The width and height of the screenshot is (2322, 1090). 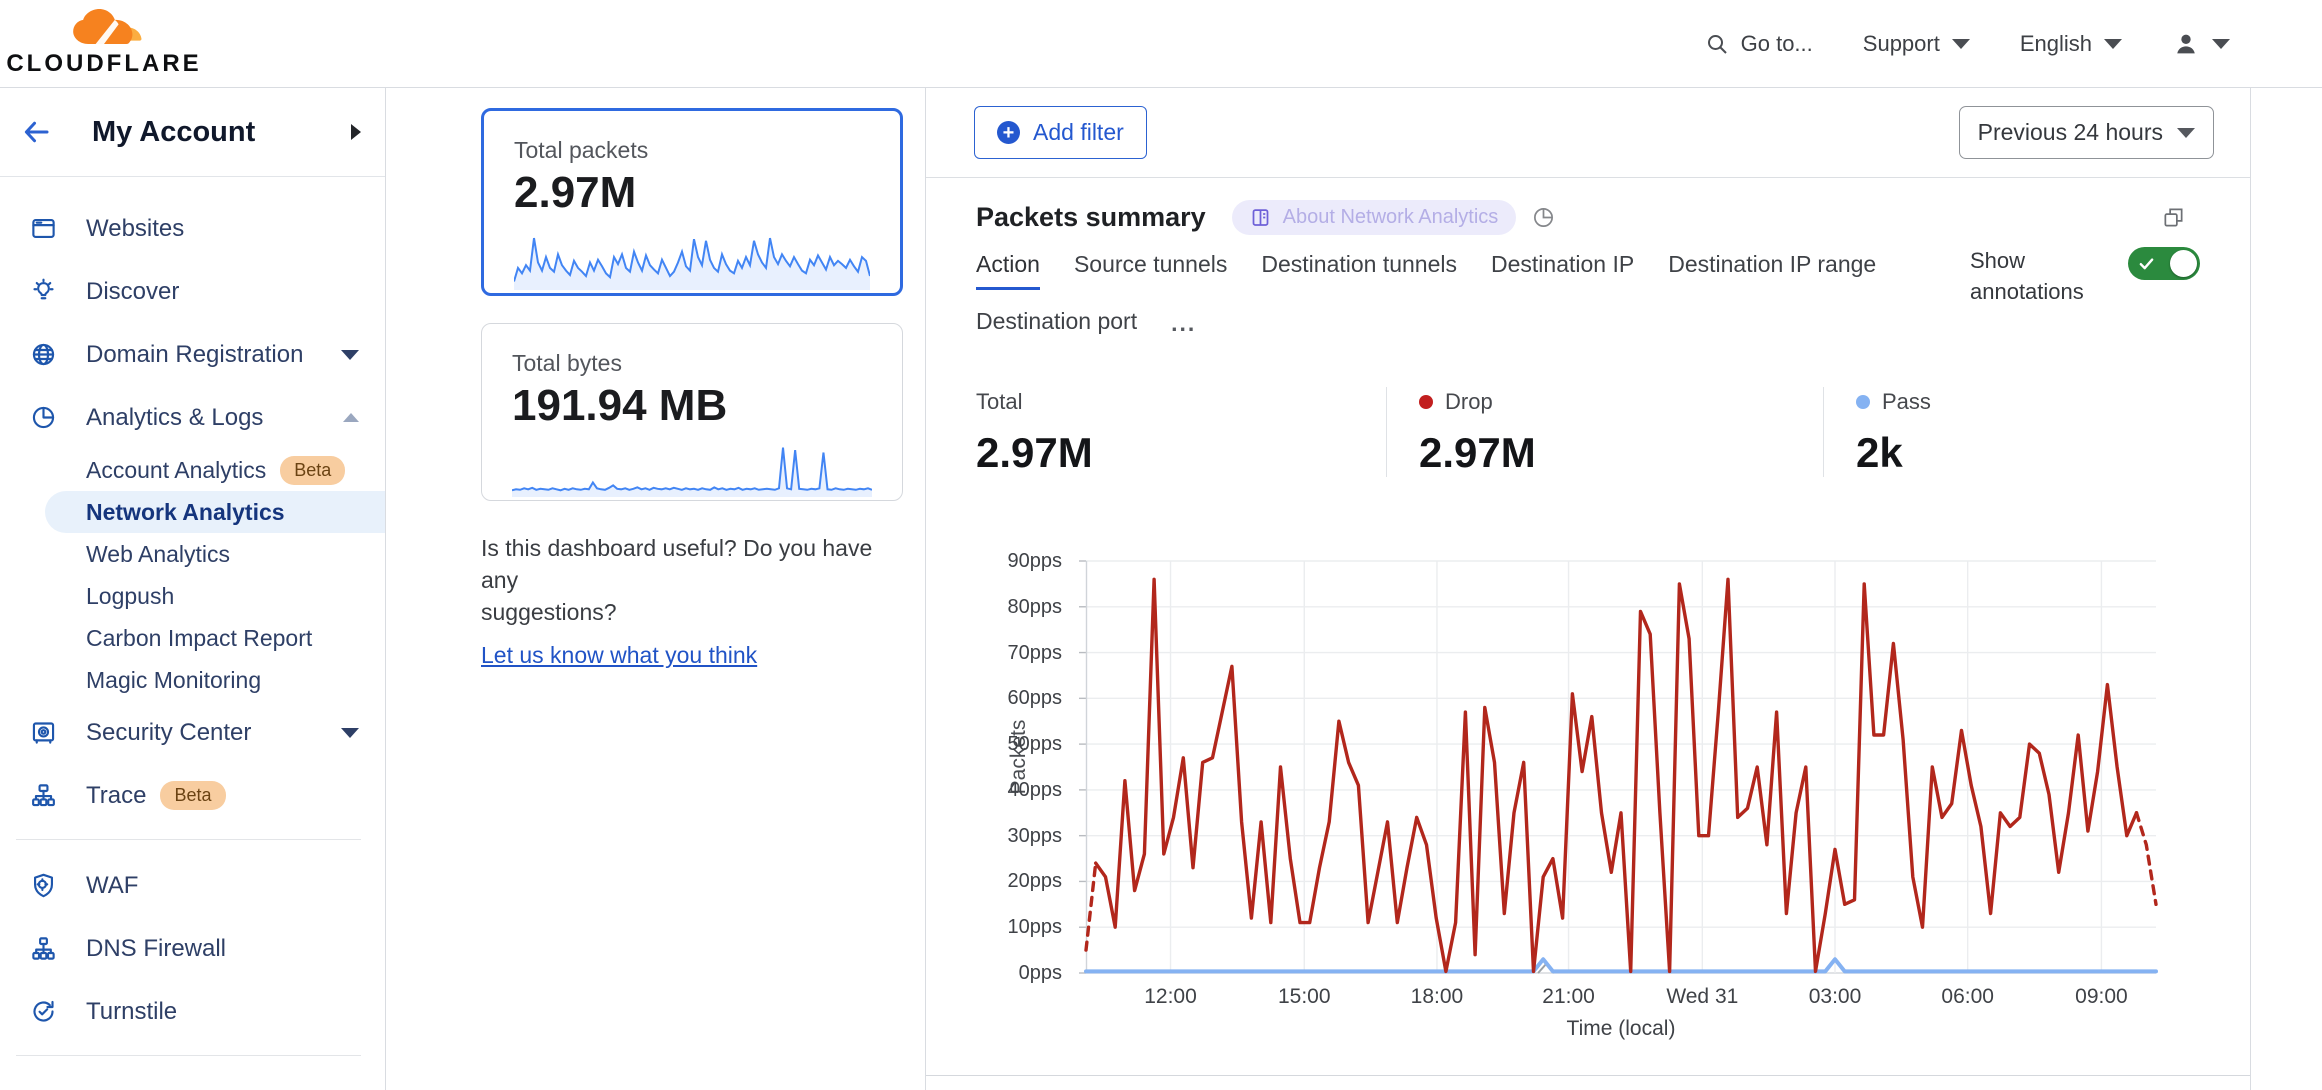 I want to click on support-menu: Support, so click(x=1916, y=44).